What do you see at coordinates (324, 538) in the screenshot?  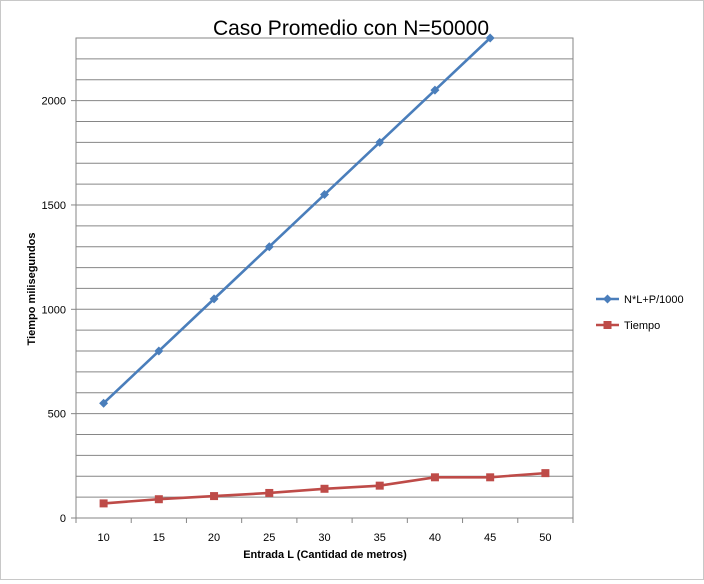 I see `x-tick-label: 30` at bounding box center [324, 538].